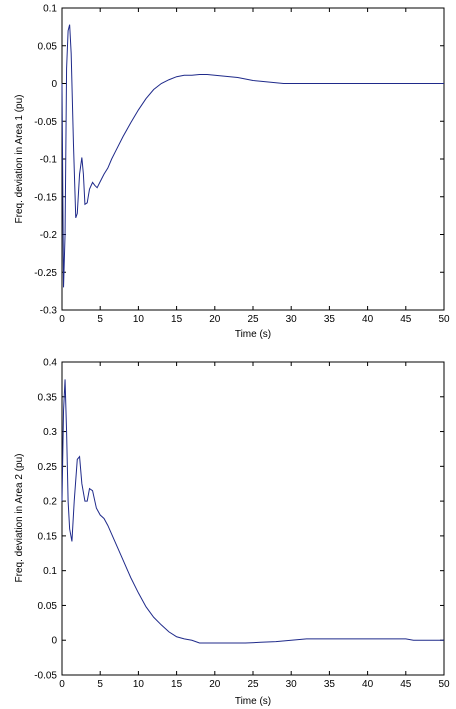  What do you see at coordinates (50, 432) in the screenshot?
I see `y-tick-label-area2: 0.3` at bounding box center [50, 432].